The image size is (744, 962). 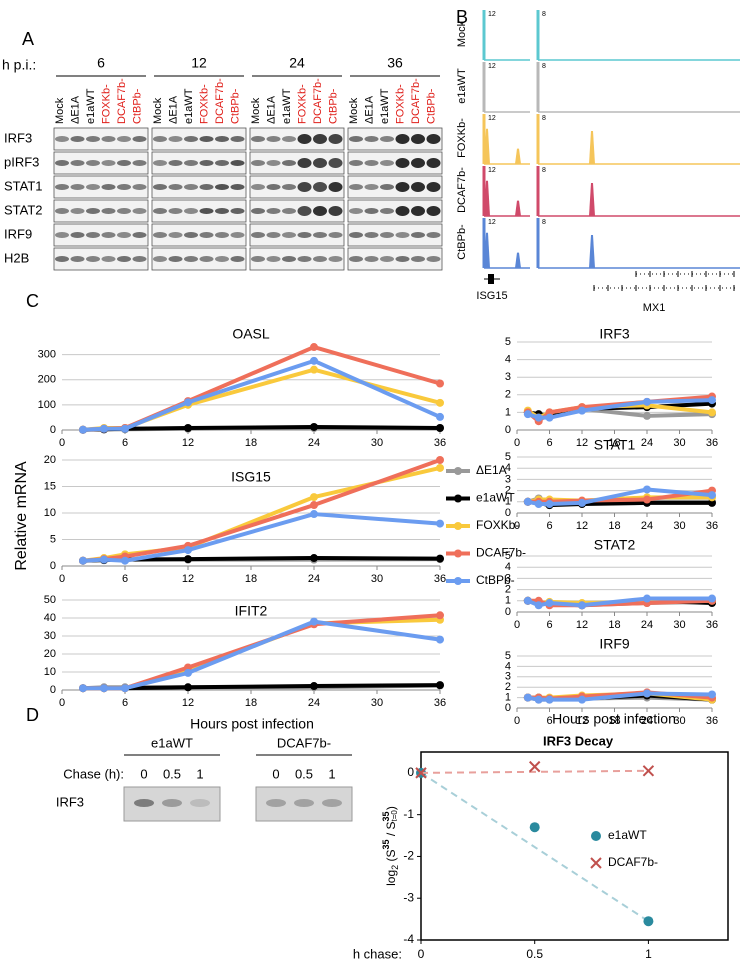 What do you see at coordinates (297, 63) in the screenshot?
I see `timepoint-label: 24` at bounding box center [297, 63].